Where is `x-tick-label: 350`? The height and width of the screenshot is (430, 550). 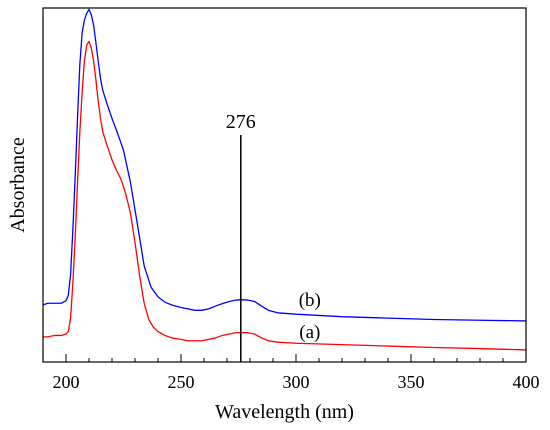
x-tick-label: 350 is located at coordinates (411, 382).